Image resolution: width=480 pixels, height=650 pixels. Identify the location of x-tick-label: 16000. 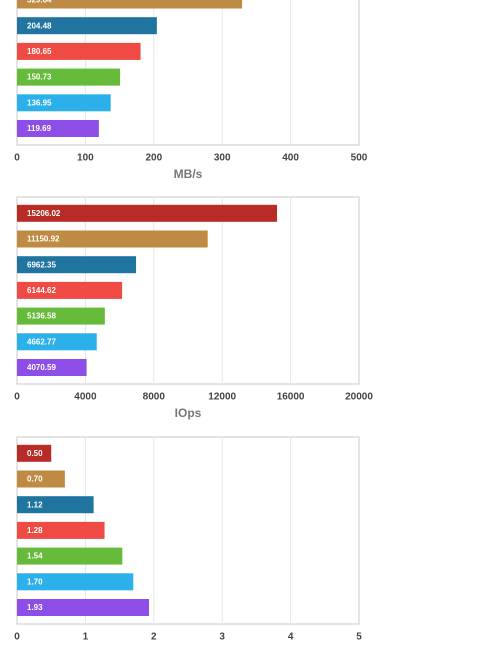
(291, 397).